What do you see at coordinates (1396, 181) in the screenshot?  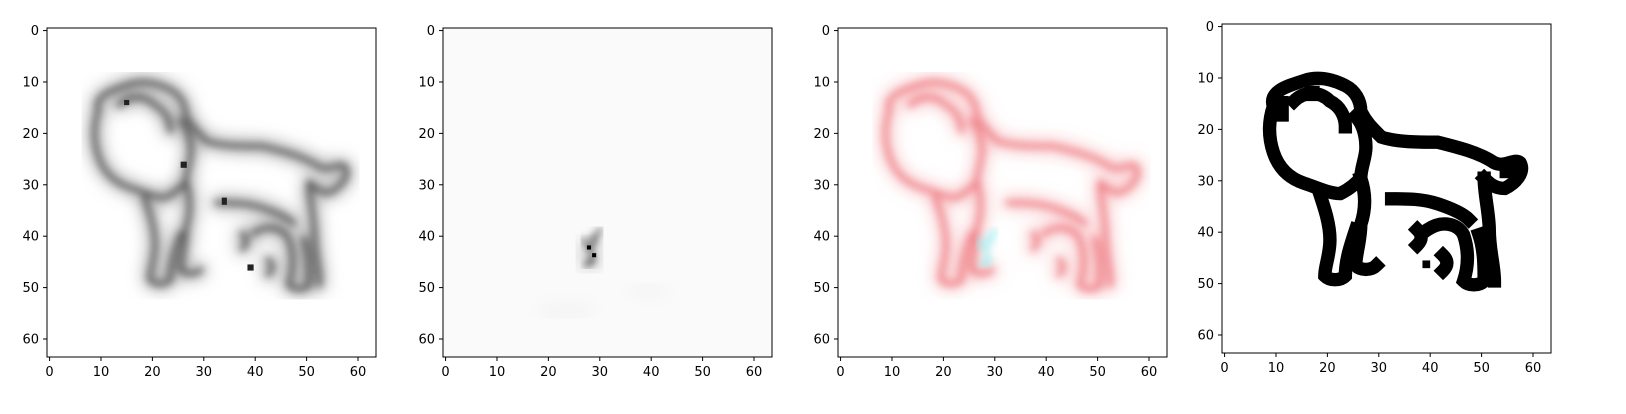 I see `lion-binary` at bounding box center [1396, 181].